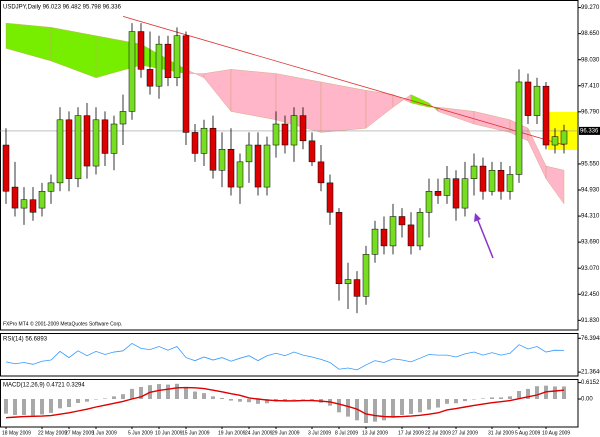 The height and width of the screenshot is (437, 600). Describe the element at coordinates (590, 339) in the screenshot. I see `y-tick-label: 76.3948` at that location.